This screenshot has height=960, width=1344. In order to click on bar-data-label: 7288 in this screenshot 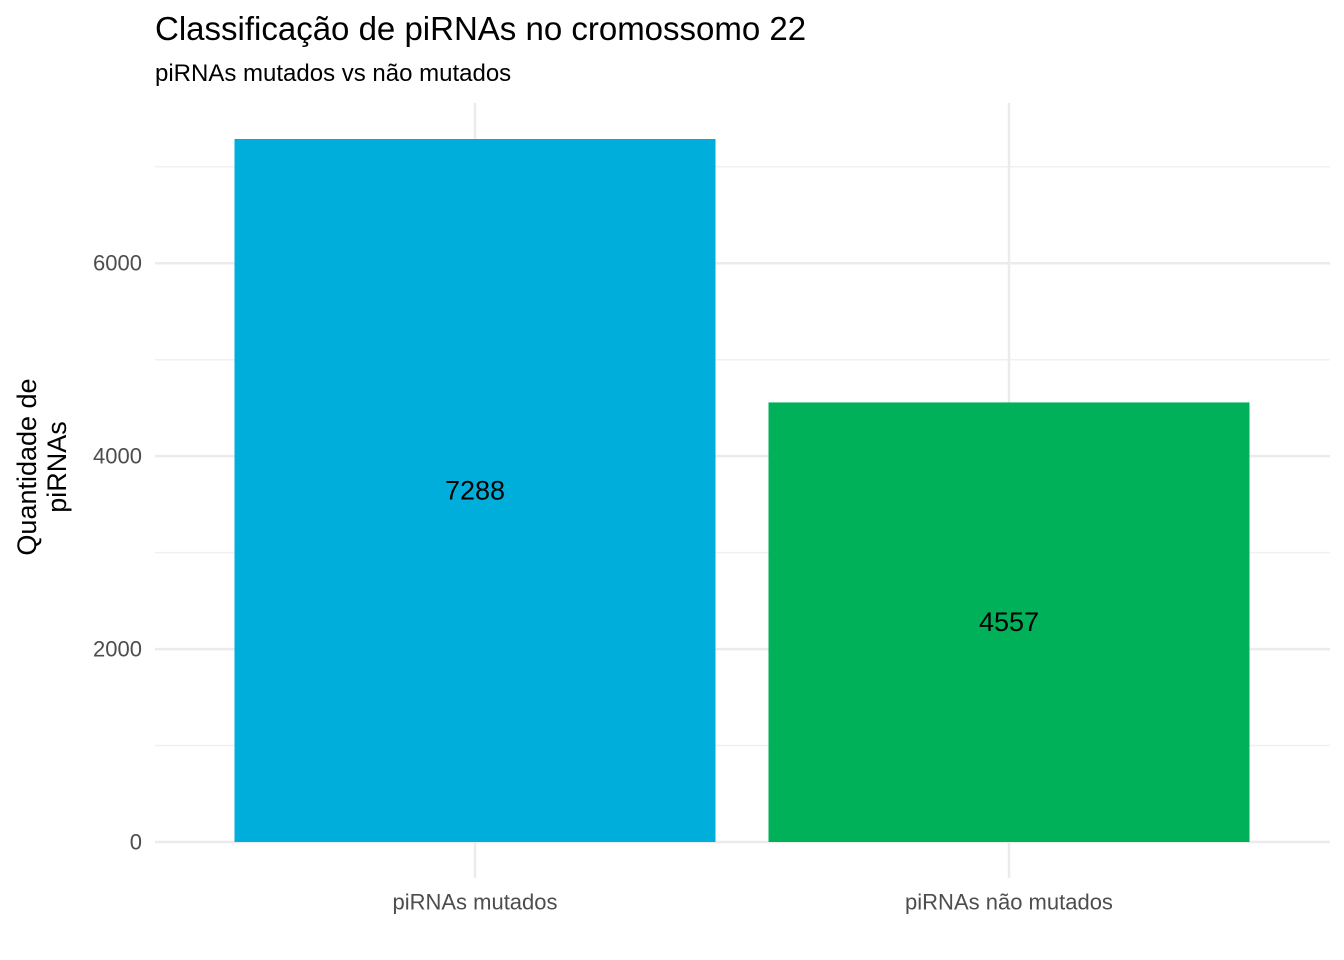, I will do `click(475, 491)`.